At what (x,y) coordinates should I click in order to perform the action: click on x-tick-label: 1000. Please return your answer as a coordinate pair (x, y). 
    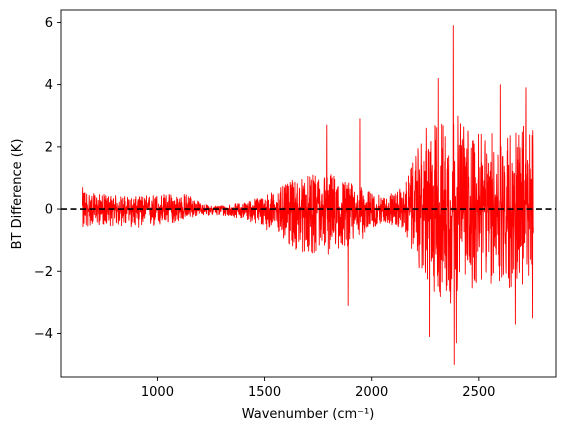
    Looking at the image, I should click on (157, 392).